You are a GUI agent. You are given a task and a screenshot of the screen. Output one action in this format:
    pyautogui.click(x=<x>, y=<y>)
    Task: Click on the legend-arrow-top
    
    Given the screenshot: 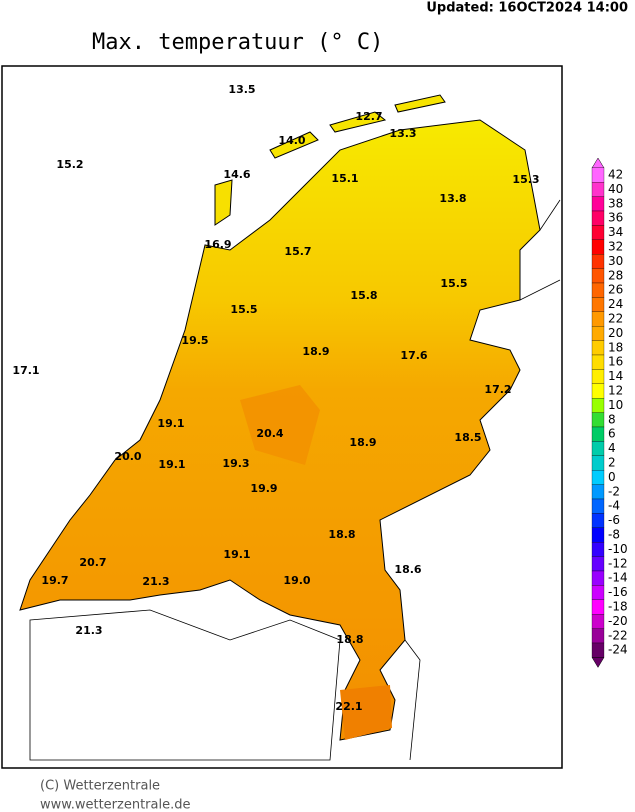 What is the action you would take?
    pyautogui.click(x=598, y=163)
    